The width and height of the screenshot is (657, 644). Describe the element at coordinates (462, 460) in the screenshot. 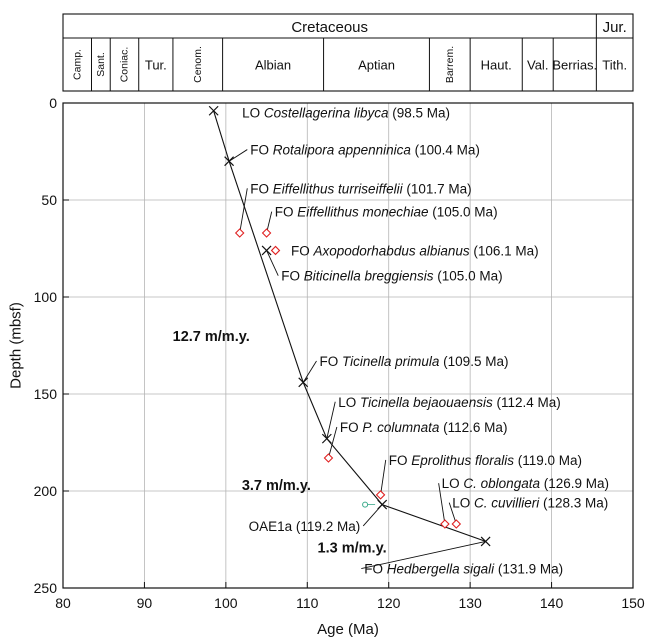

I see `datum-label-taxon: Eprolithus floralis` at that location.